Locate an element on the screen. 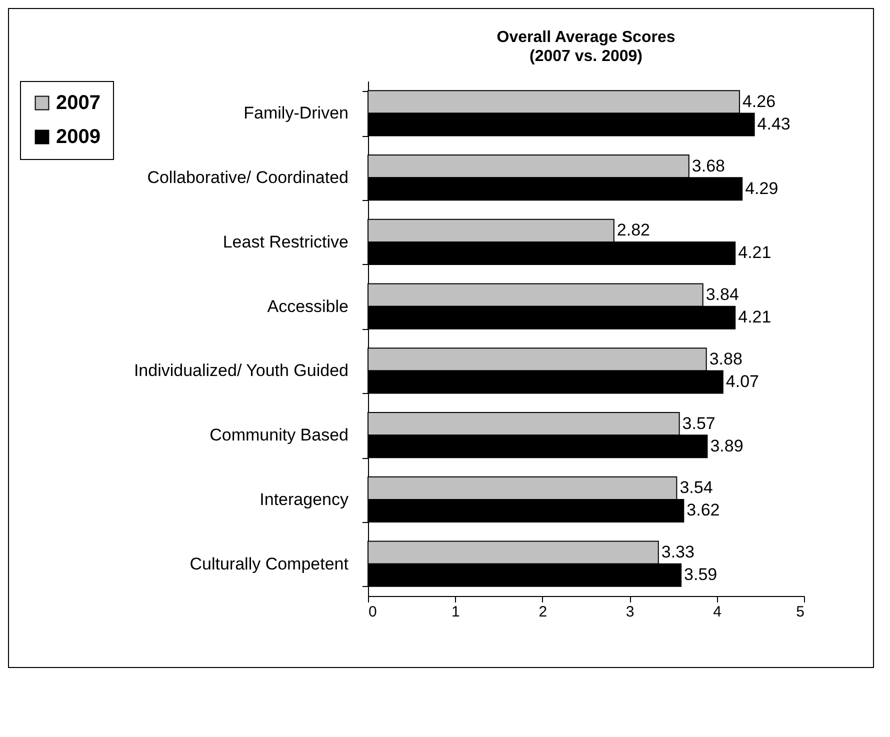  y-tick-label: Collaborative/ Coordinated is located at coordinates (247, 178).